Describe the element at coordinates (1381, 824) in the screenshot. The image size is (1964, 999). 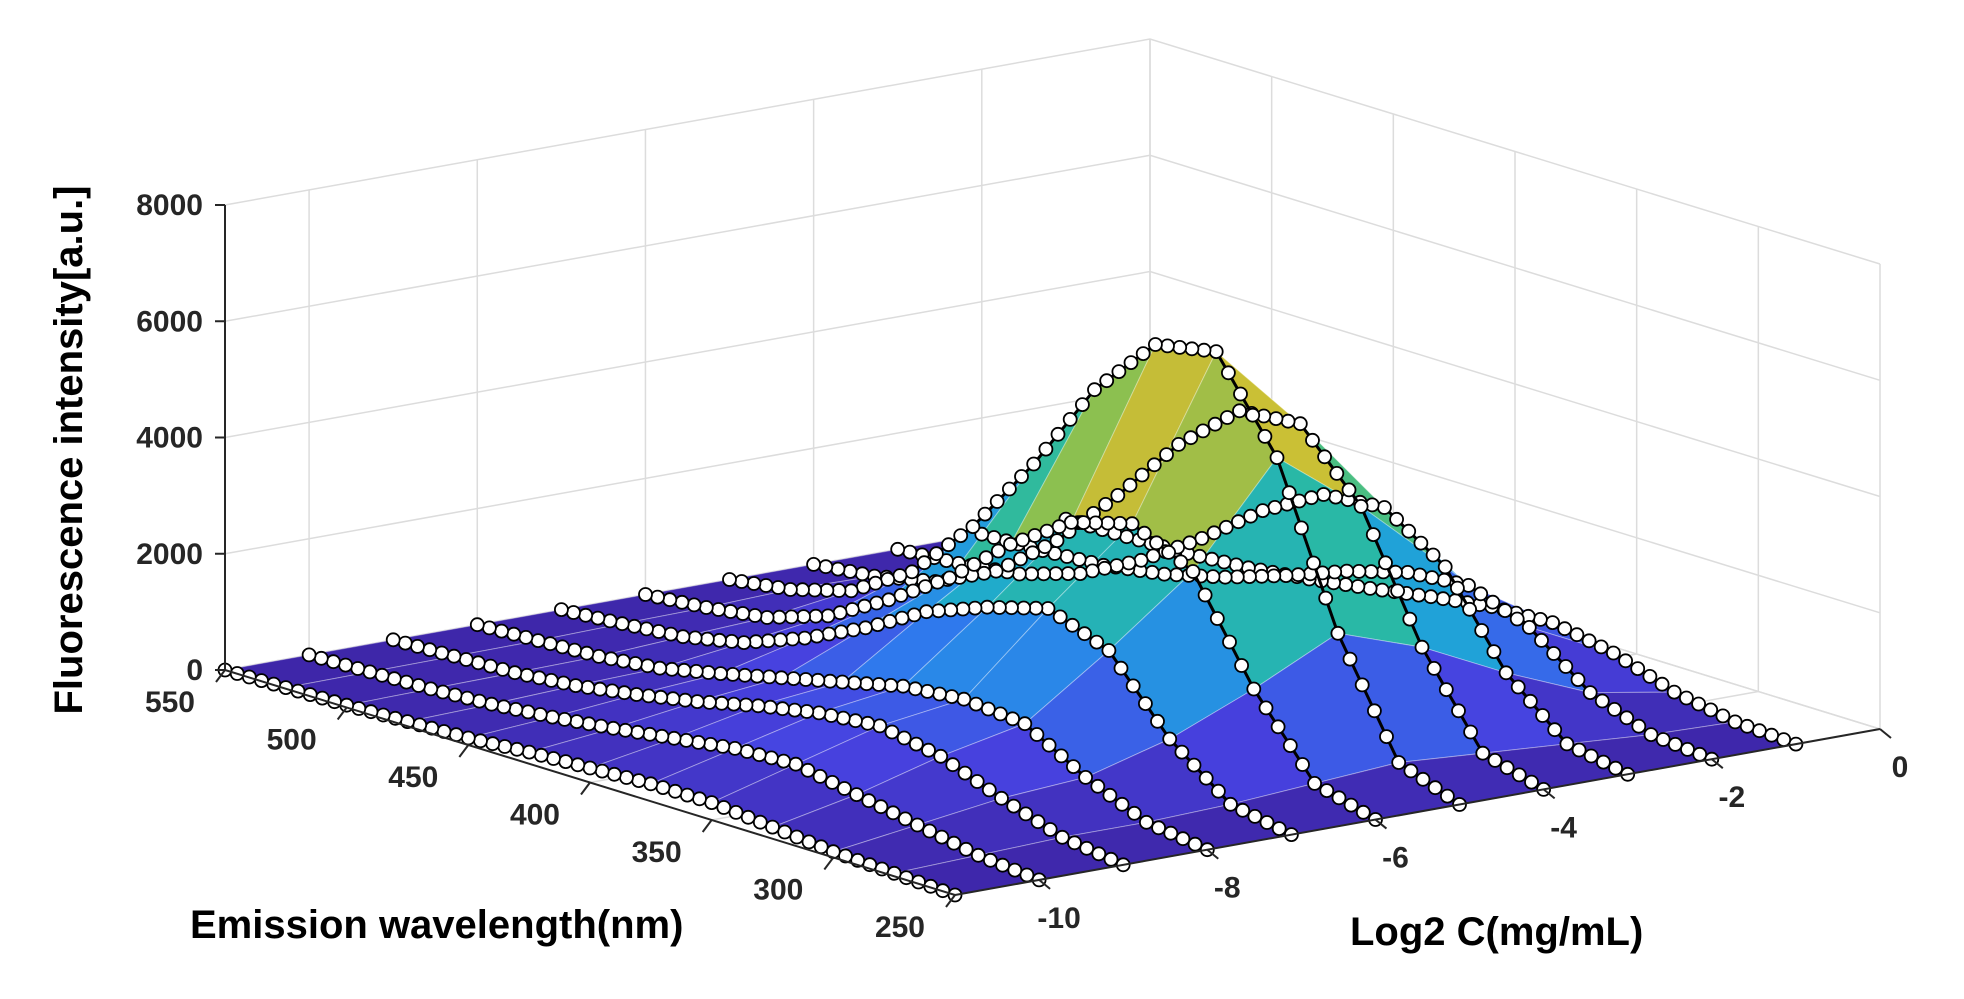
I see `x-tick` at that location.